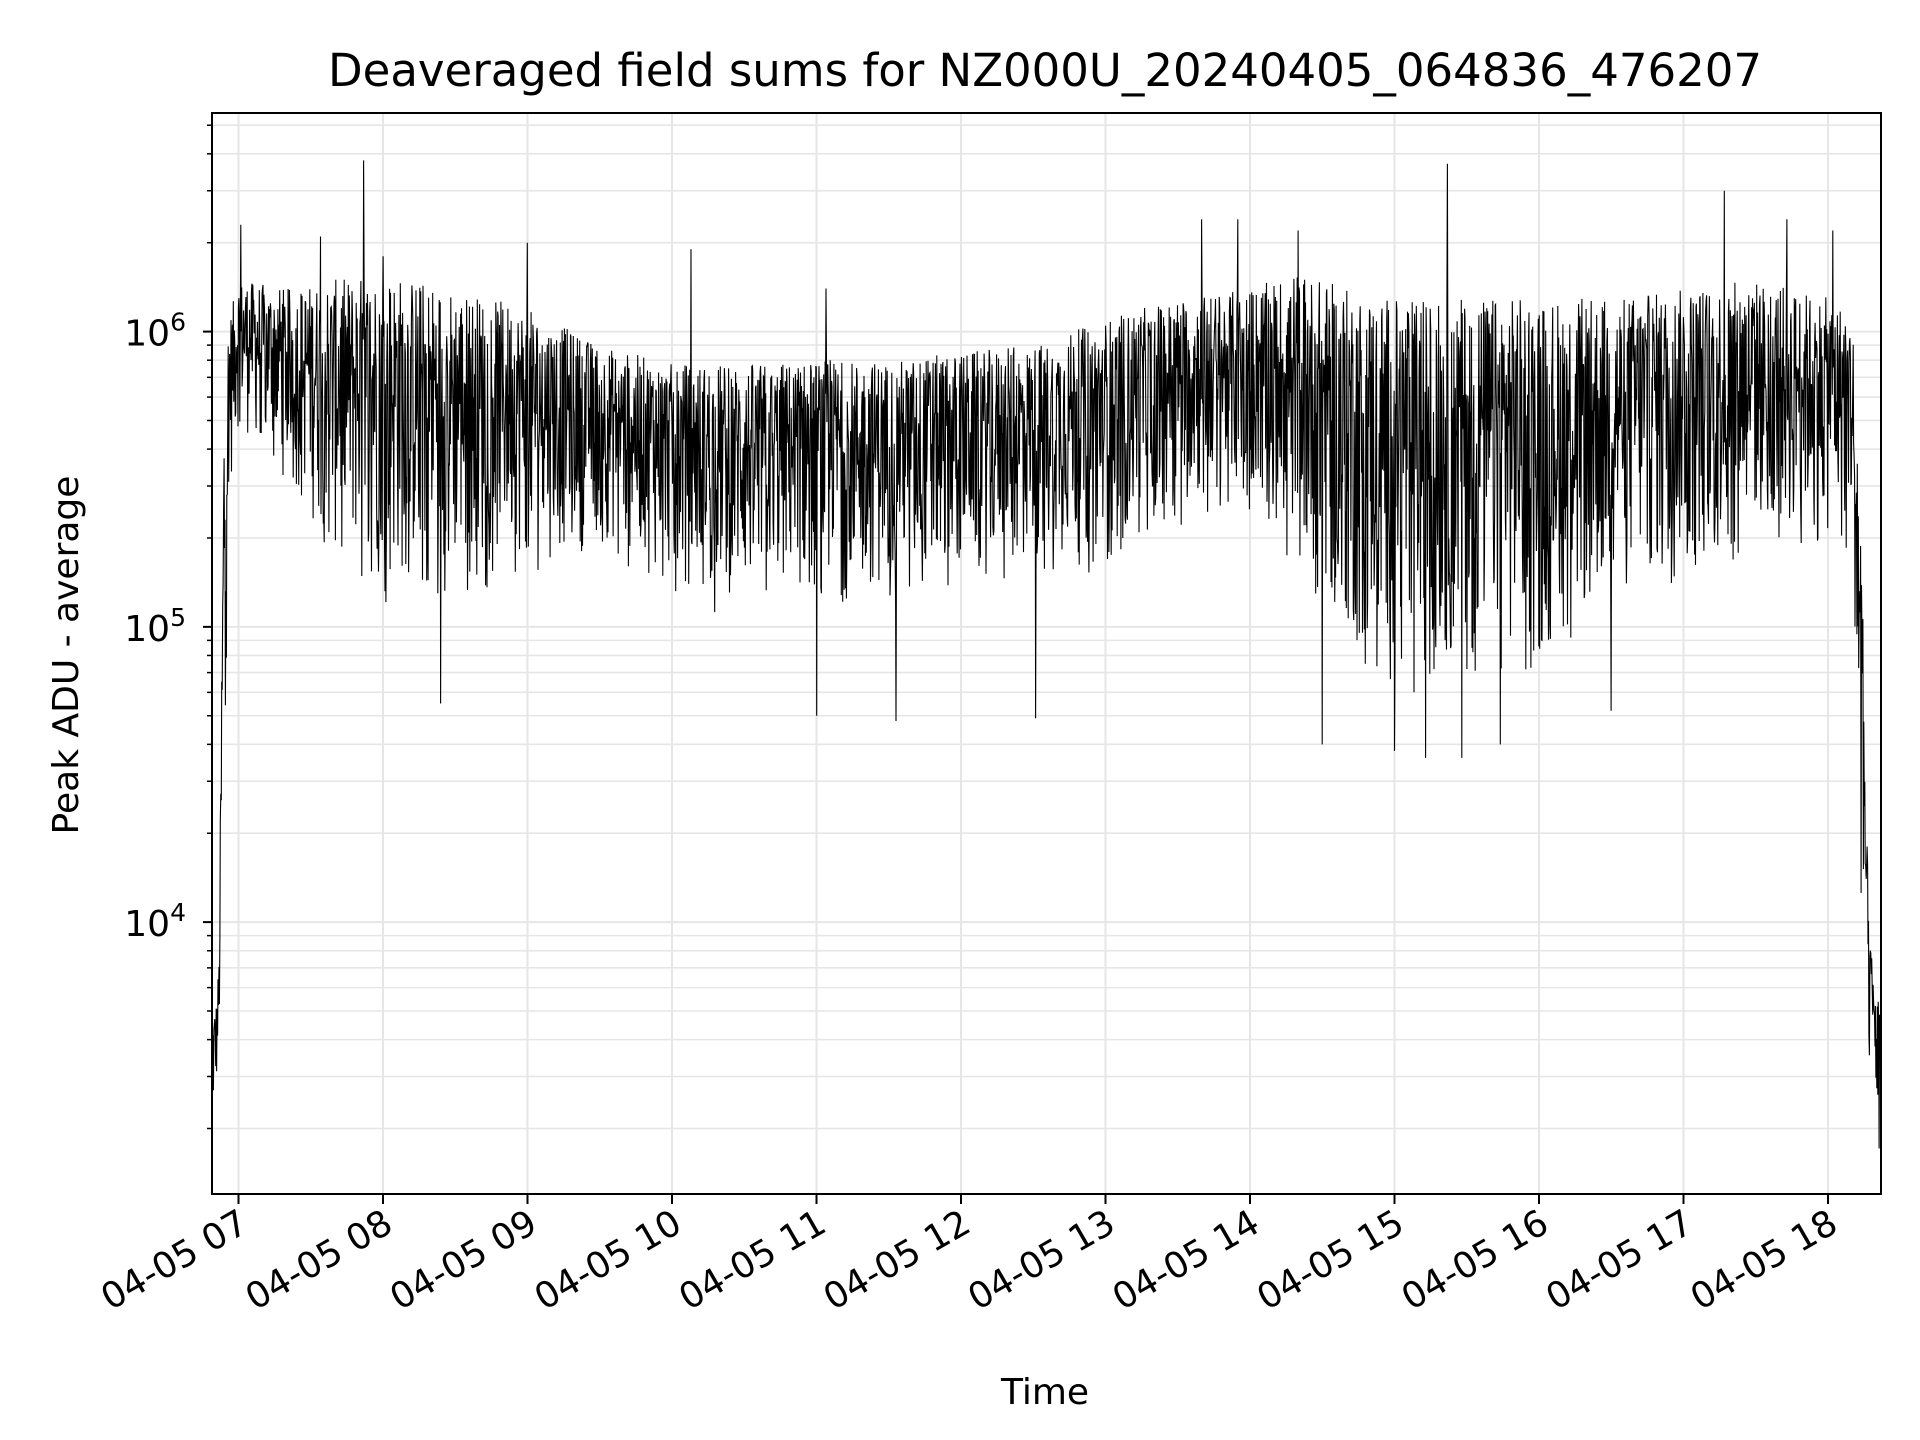 Image resolution: width=1920 pixels, height=1440 pixels. What do you see at coordinates (1044, 1392) in the screenshot?
I see `x-axis-label: Time` at bounding box center [1044, 1392].